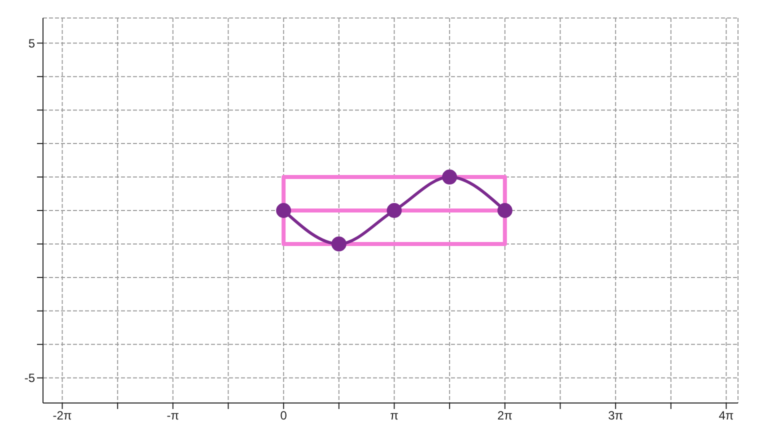 This screenshot has height=442, width=766. I want to click on x-tick-label: π, so click(394, 415).